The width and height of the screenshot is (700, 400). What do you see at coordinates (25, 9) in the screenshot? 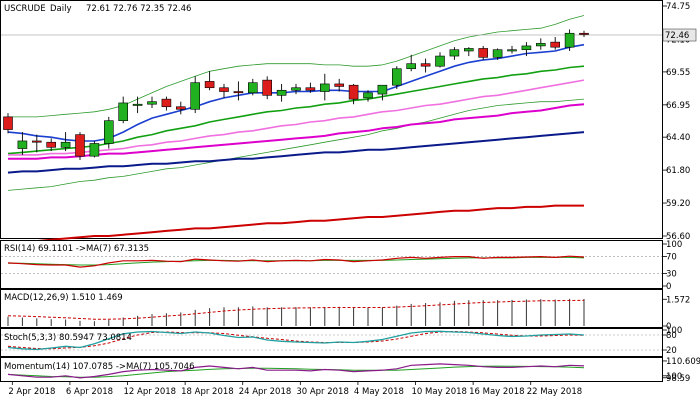
I see `chart-header-symbol: USCRUDE` at bounding box center [25, 9].